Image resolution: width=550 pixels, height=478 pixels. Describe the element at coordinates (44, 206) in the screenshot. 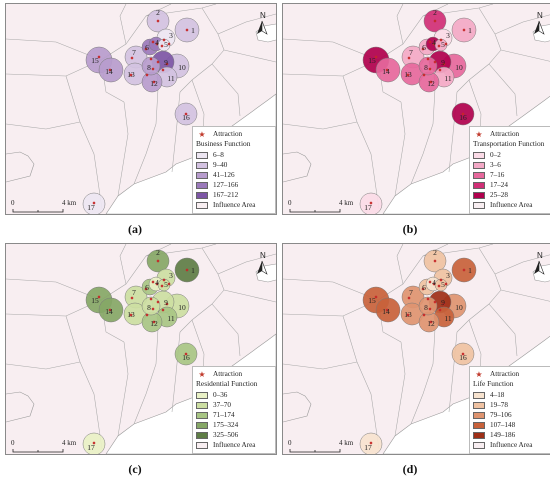

I see `scale-bar: 0 4 km` at that location.